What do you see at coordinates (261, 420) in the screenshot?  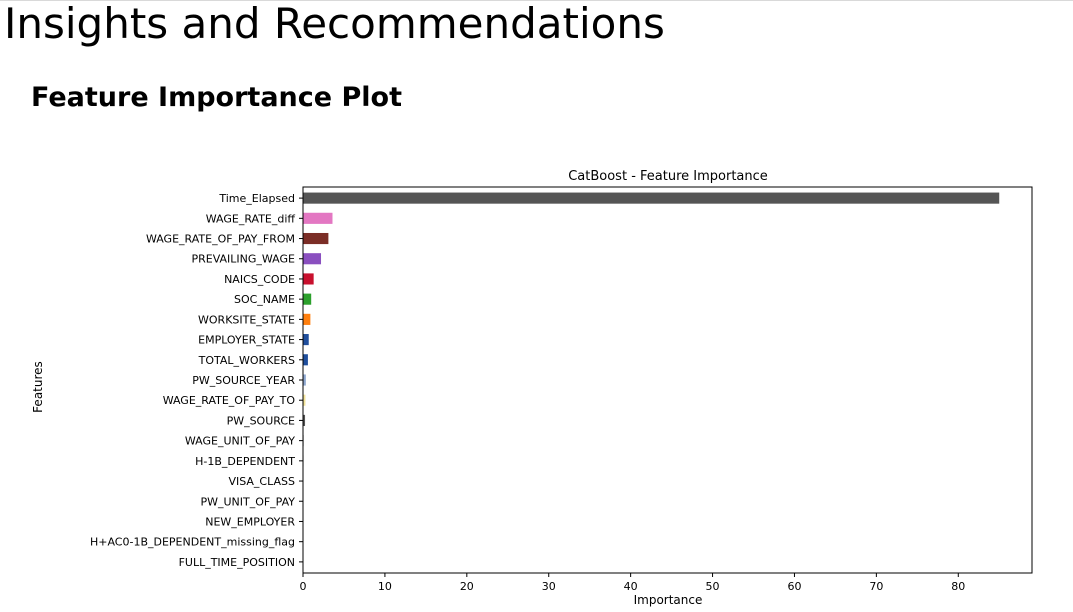 I see `y-tick-label-pw-source: PW_SOURCE` at bounding box center [261, 420].